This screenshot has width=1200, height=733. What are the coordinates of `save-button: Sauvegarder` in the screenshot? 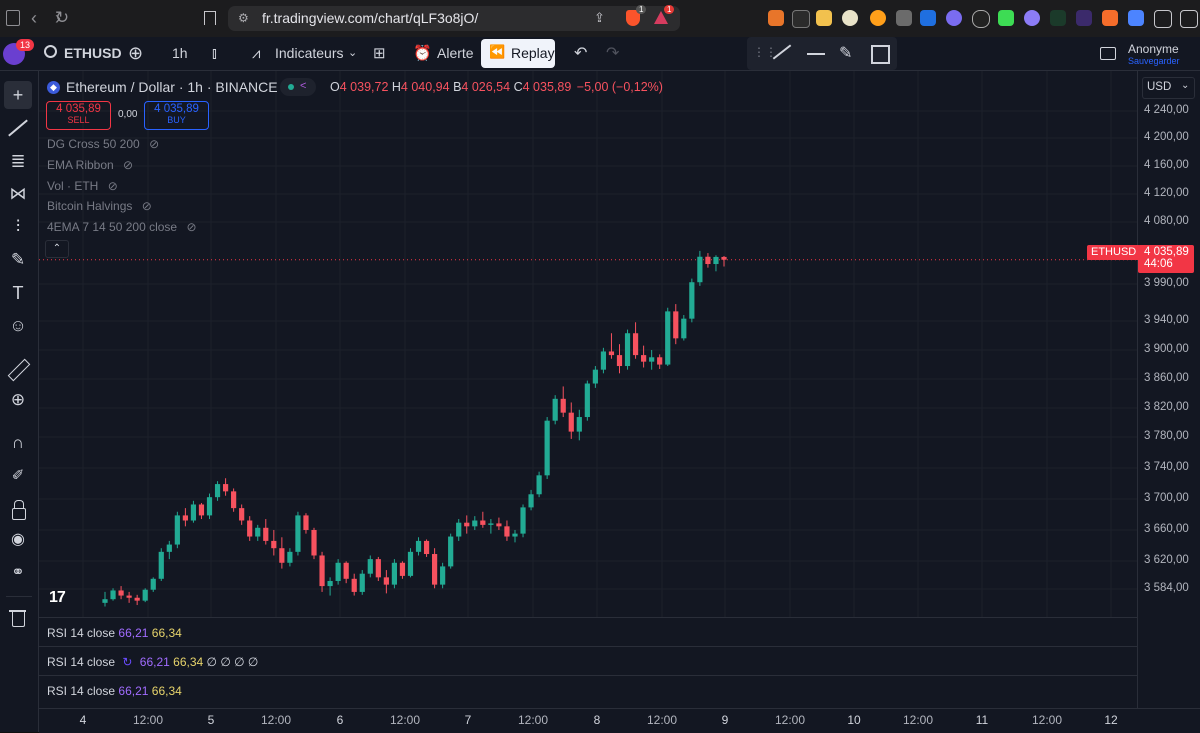 It's located at (1154, 61).